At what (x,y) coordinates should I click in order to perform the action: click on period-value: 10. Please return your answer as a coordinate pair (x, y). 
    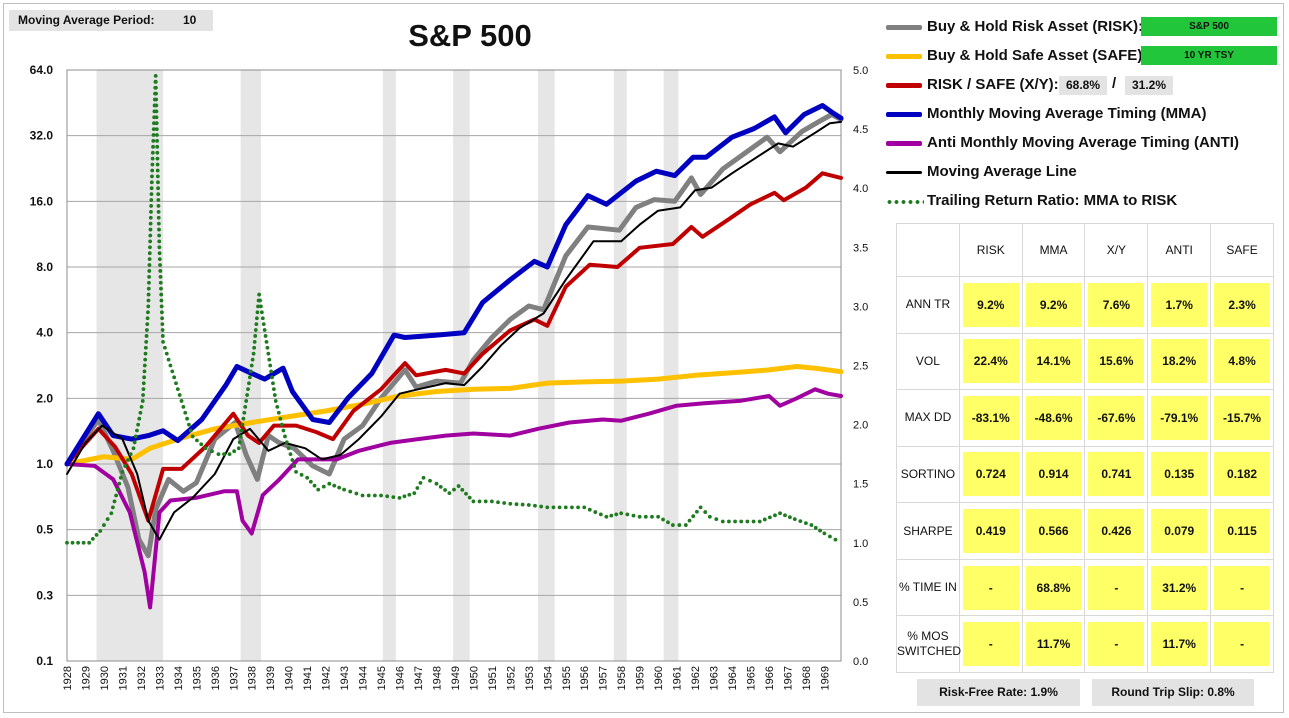
    Looking at the image, I should click on (190, 20).